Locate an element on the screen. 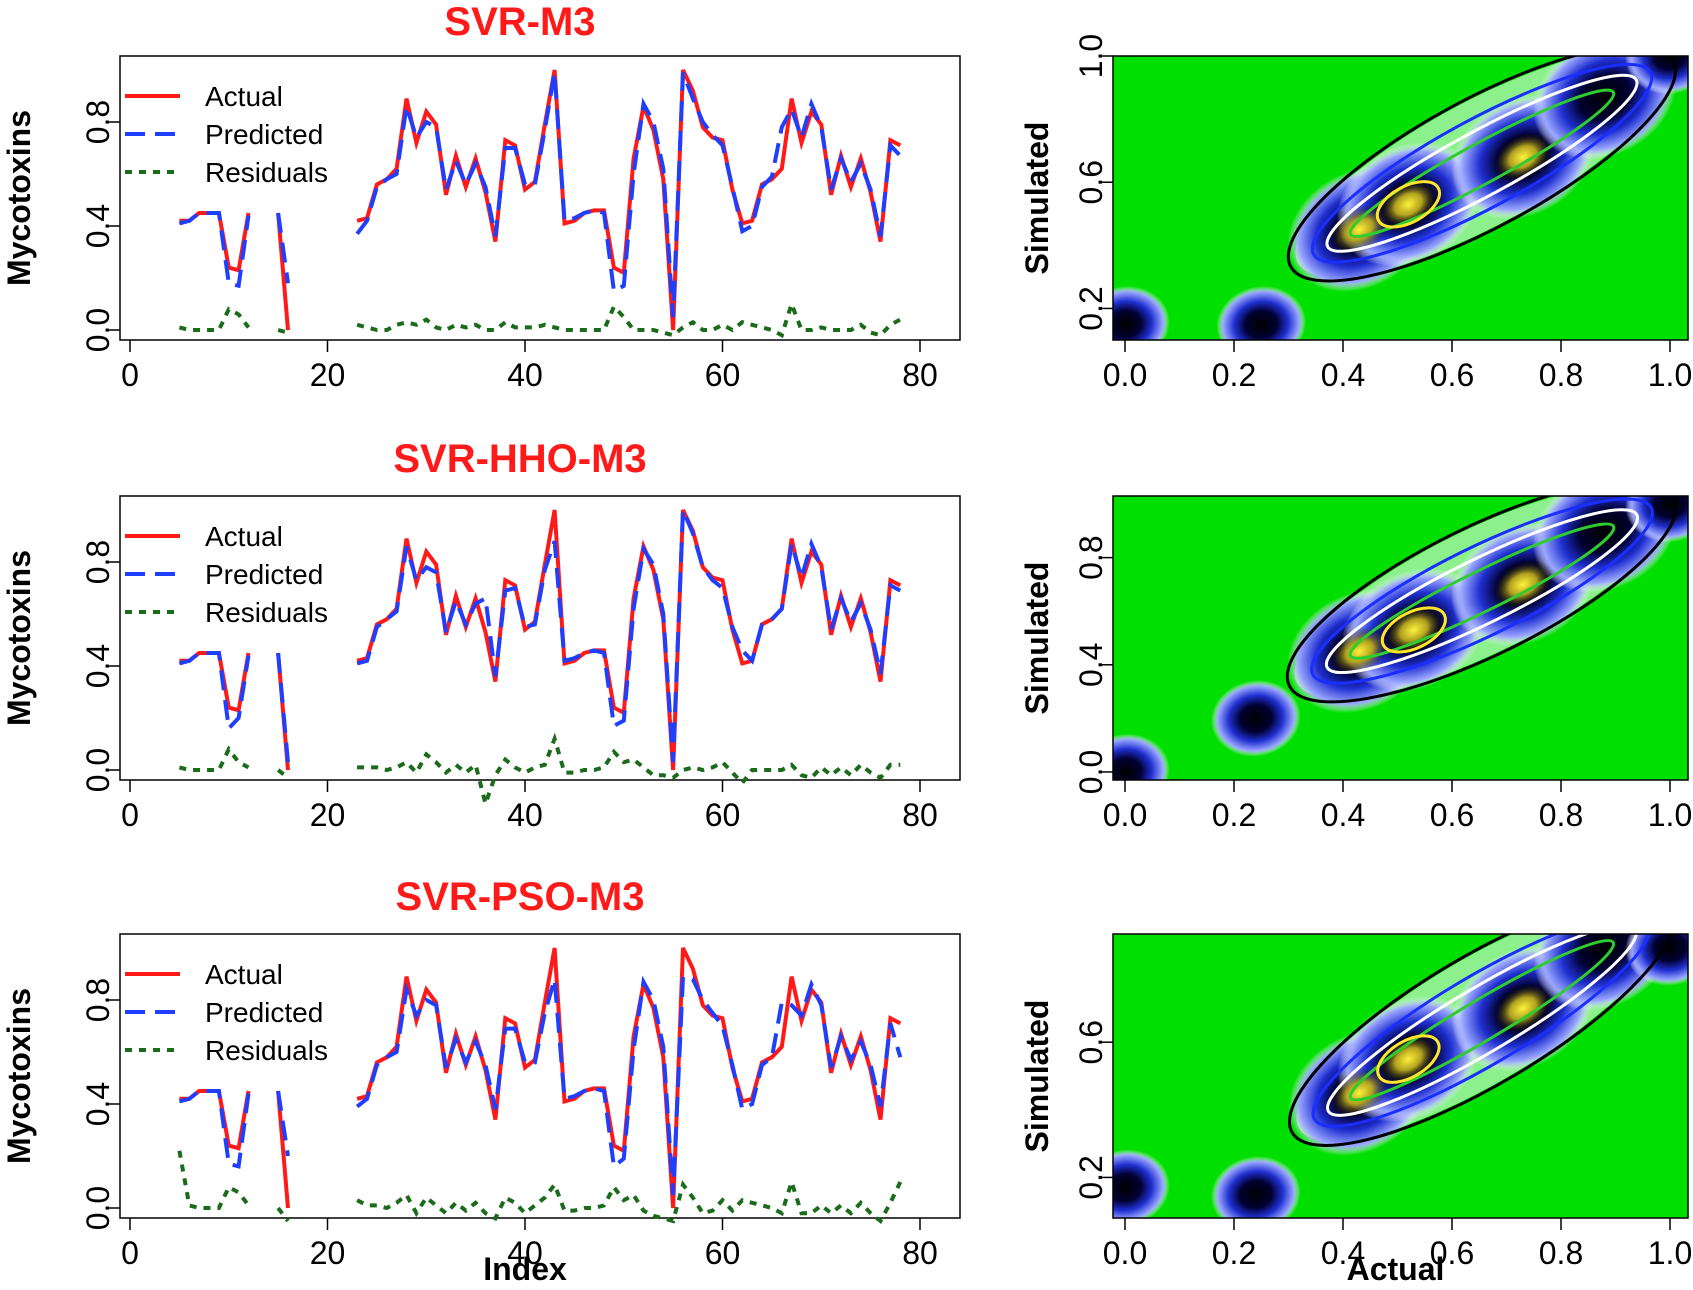  density-core is located at coordinates (1523, 1008).